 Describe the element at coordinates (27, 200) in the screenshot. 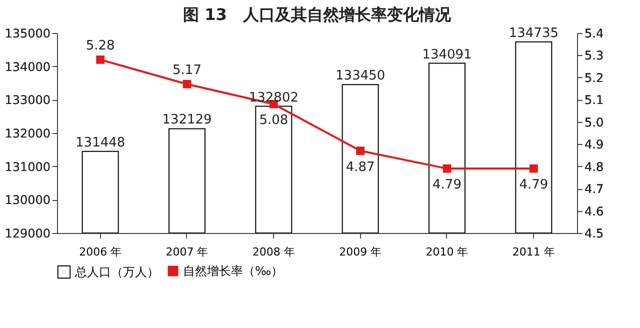

I see `y-tick-label: 130000` at that location.